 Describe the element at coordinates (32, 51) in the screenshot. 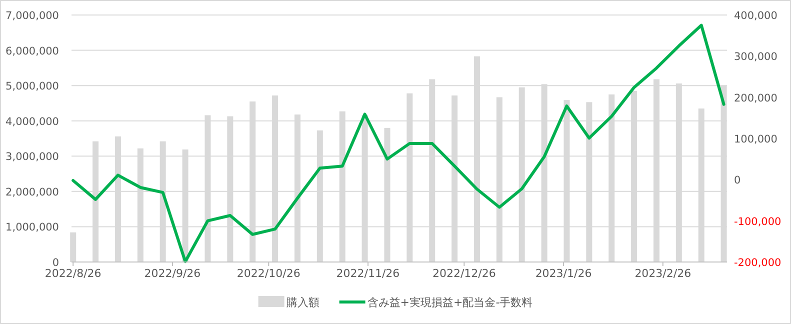

I see `y-tick-label: 6,000,000` at that location.